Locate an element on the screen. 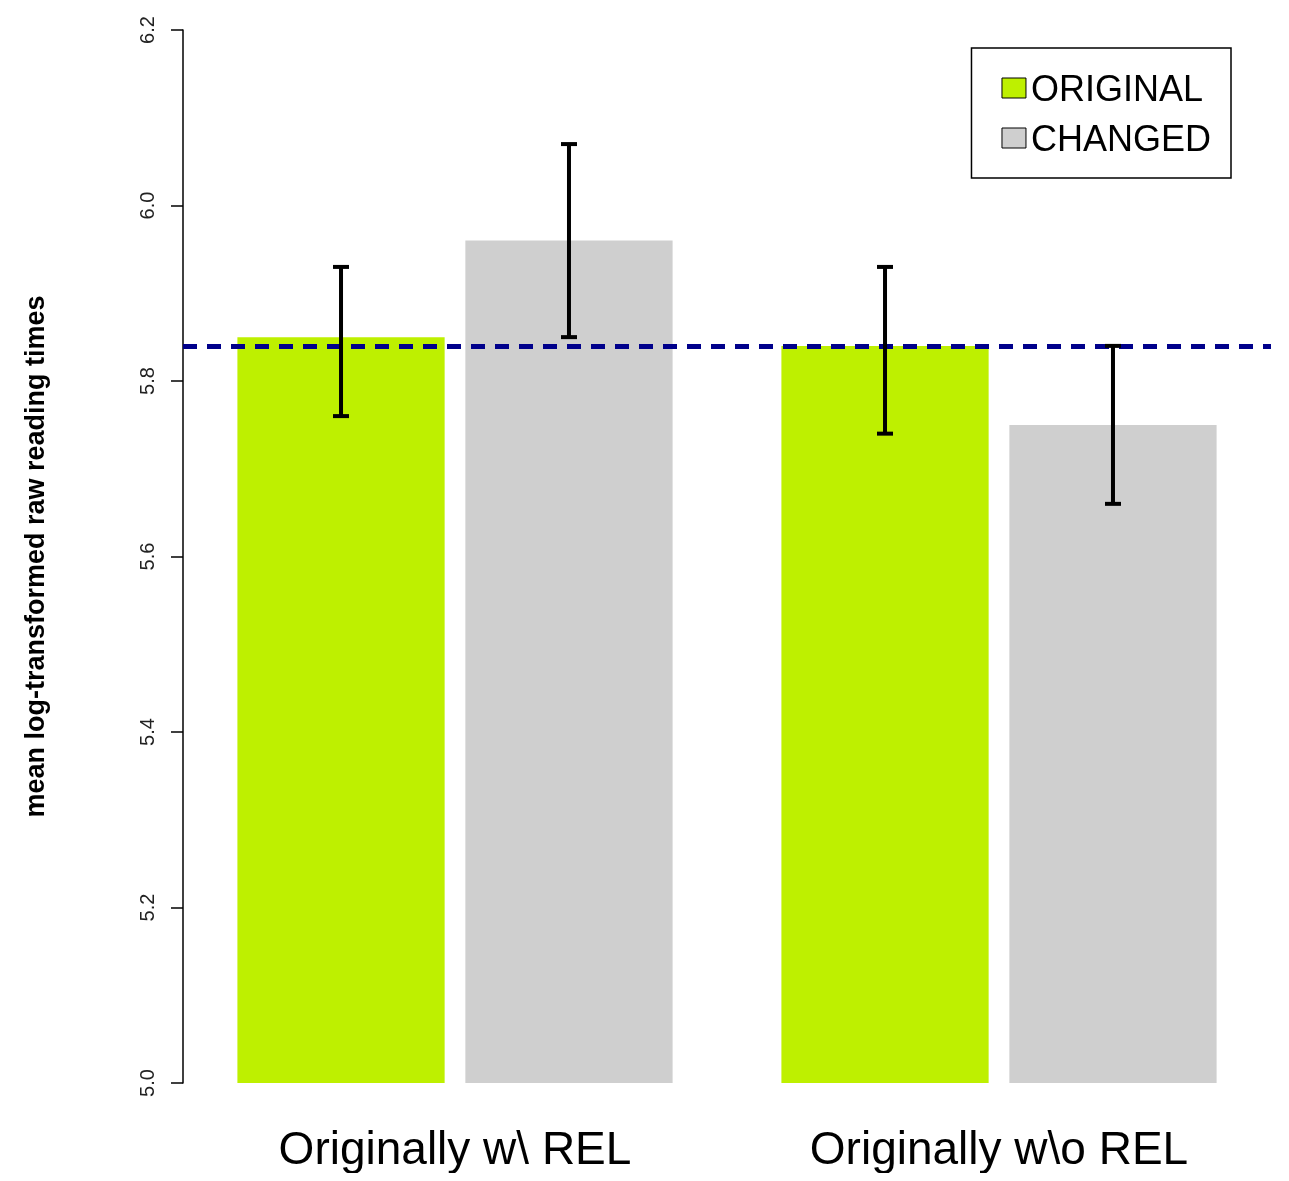  y-tick-label: 5.6 is located at coordinates (147, 556).